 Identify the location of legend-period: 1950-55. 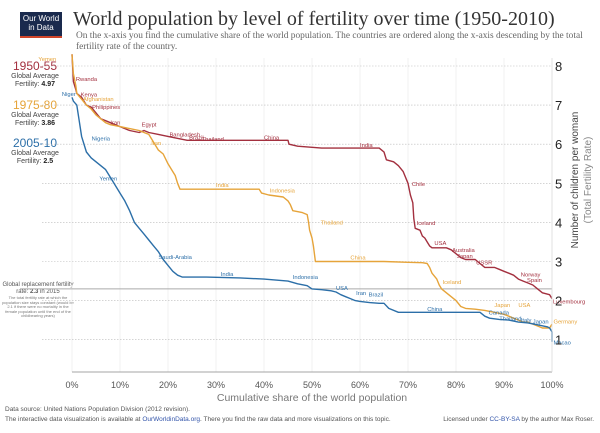
(35, 66).